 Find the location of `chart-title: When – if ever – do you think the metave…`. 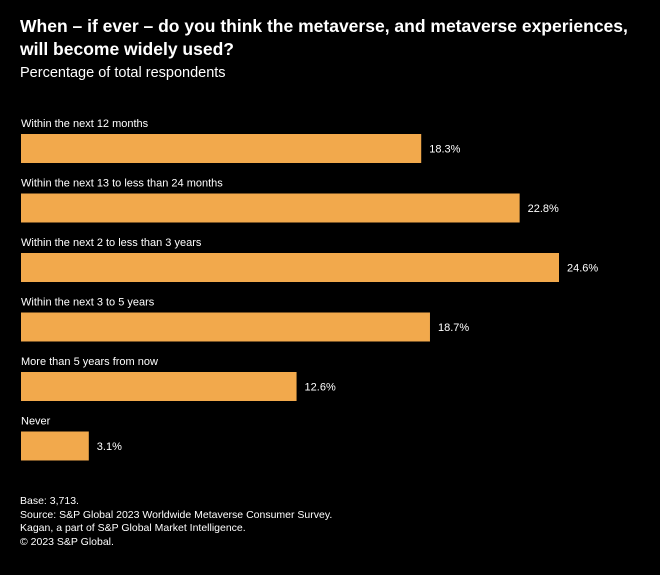

chart-title: When – if ever – do you think the metave… is located at coordinates (324, 37).